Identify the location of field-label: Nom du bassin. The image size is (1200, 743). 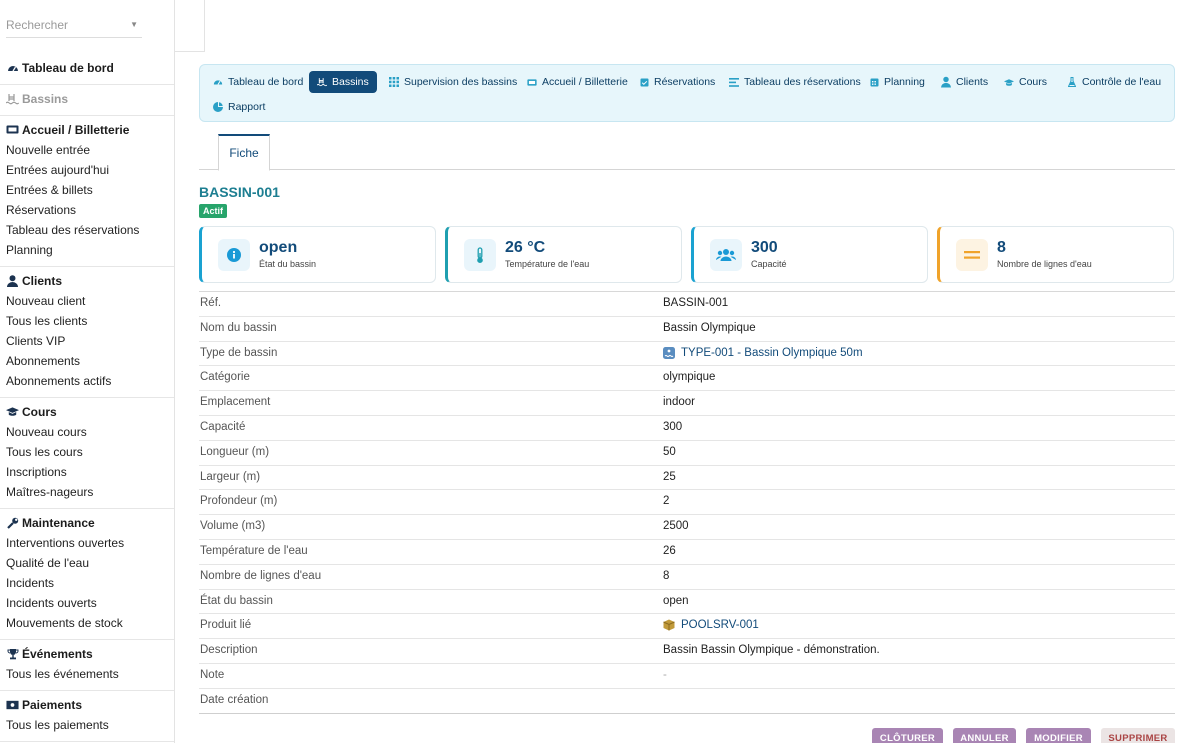
(238, 327).